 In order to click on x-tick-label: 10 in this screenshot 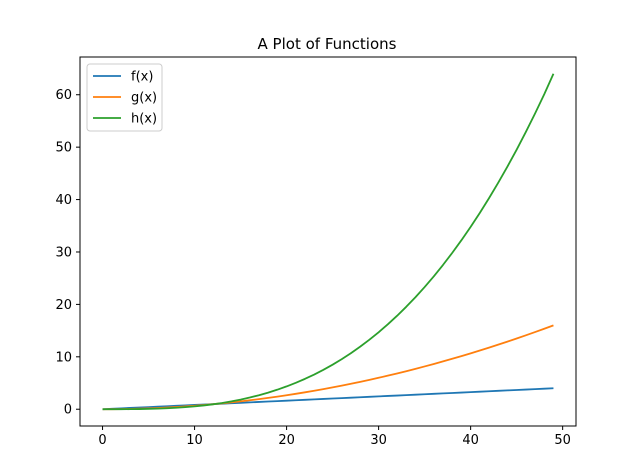, I will do `click(194, 440)`.